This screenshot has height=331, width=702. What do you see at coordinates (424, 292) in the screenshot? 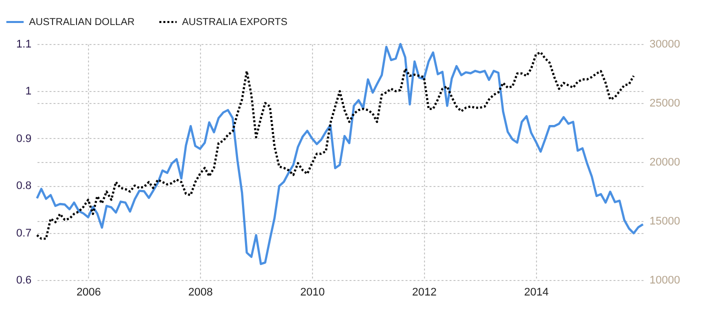
I see `x-tick-label: 2012` at bounding box center [424, 292].